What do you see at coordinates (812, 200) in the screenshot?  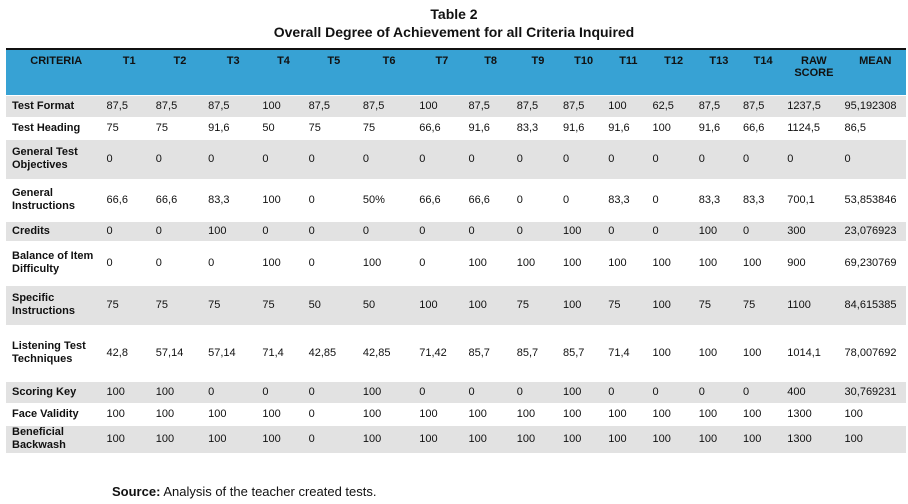 I see `table-cell: 700,1` at bounding box center [812, 200].